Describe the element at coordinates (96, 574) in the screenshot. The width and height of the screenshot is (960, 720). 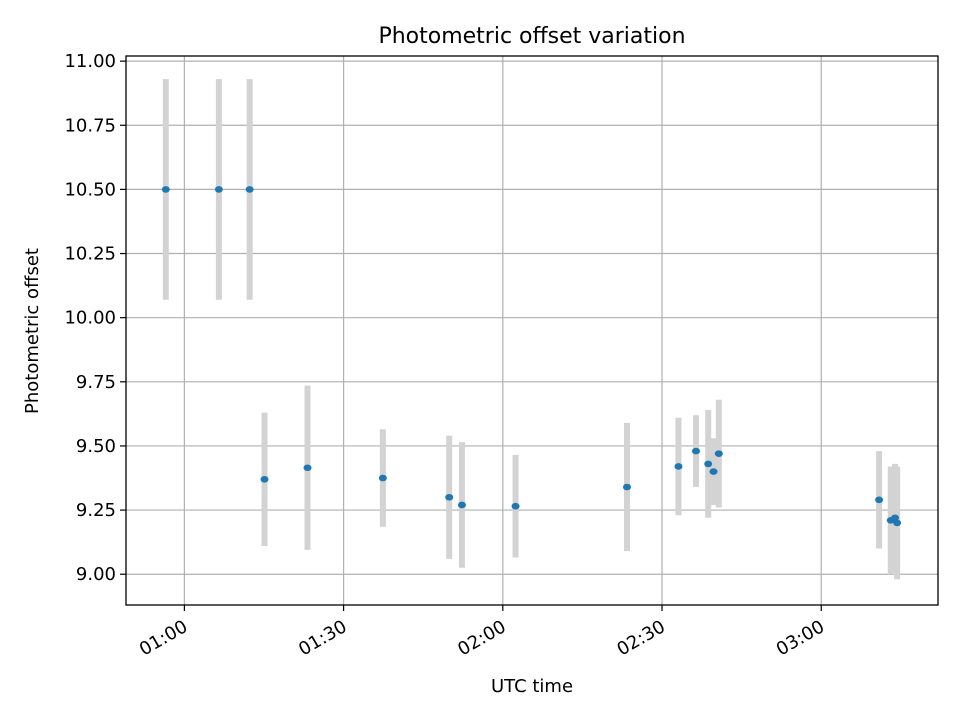
I see `y-tick-label: 9.00` at that location.